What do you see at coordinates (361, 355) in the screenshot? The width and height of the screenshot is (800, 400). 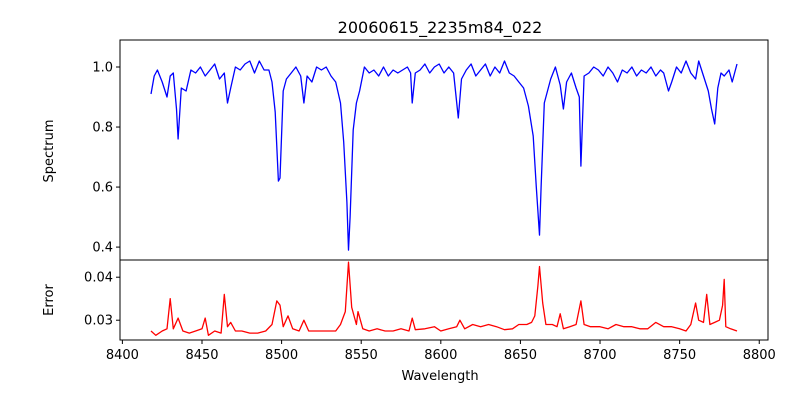 I see `x-tick-label: 8550` at bounding box center [361, 355].